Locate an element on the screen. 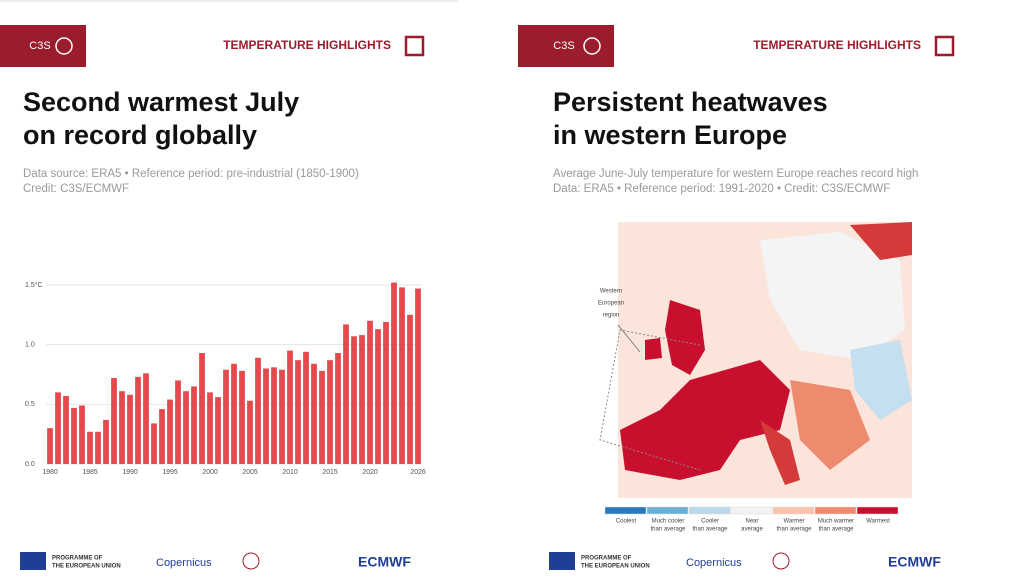 The image size is (1024, 585). y-tick-label: 1.5°C is located at coordinates (34, 285).